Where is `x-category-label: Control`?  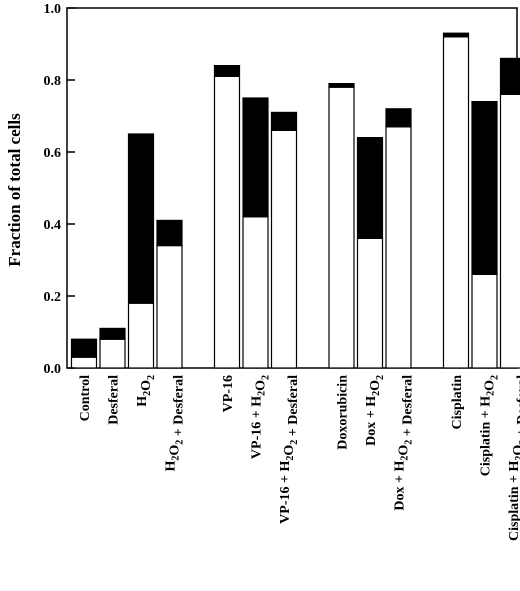
x-category-label: Control is located at coordinates (85, 398).